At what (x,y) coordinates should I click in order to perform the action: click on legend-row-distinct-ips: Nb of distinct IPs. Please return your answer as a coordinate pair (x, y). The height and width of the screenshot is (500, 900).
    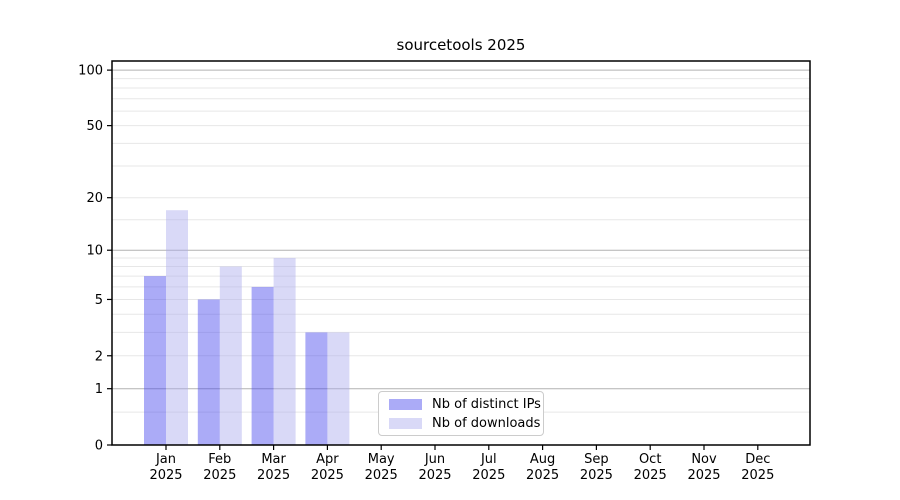
    Looking at the image, I should click on (465, 404).